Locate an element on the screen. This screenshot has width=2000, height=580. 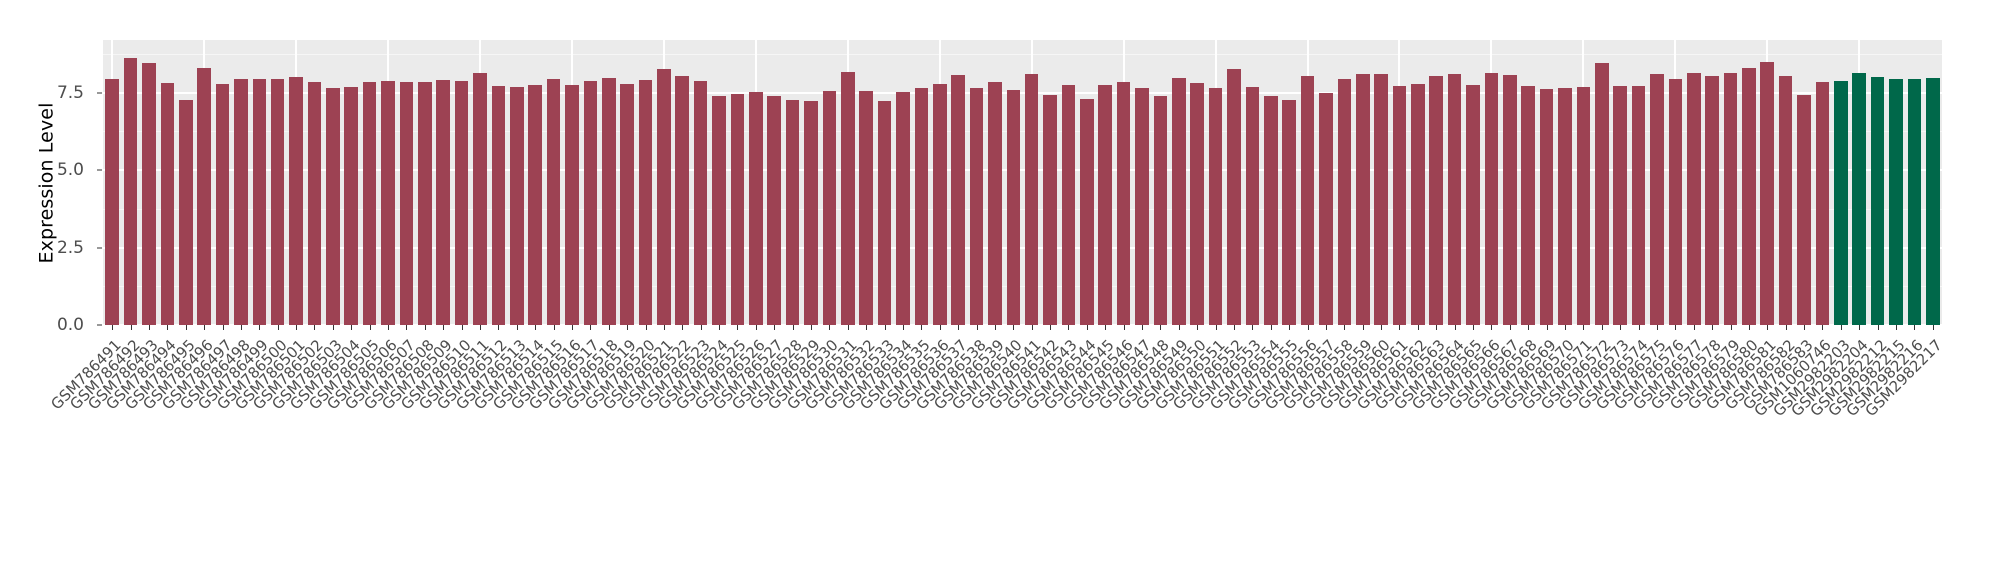
x-axis-tick-marks is located at coordinates (1022, 328).